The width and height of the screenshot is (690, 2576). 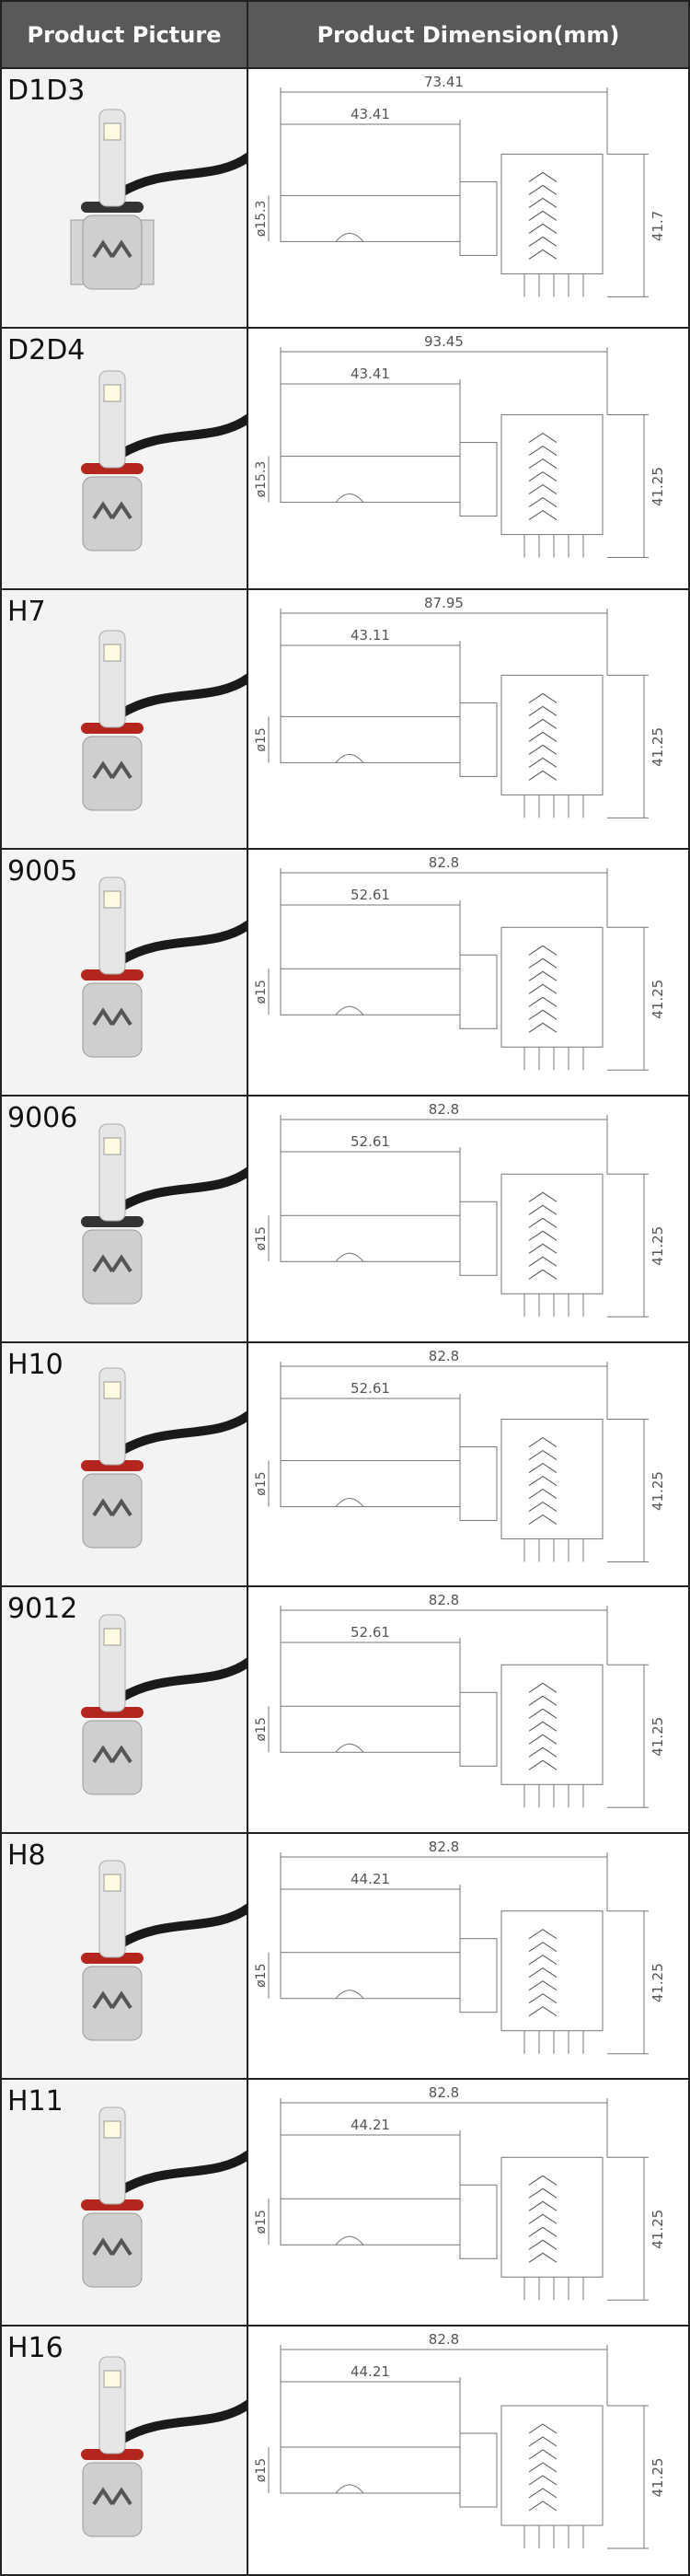 I want to click on inner-length: 52.61, so click(x=370, y=1632).